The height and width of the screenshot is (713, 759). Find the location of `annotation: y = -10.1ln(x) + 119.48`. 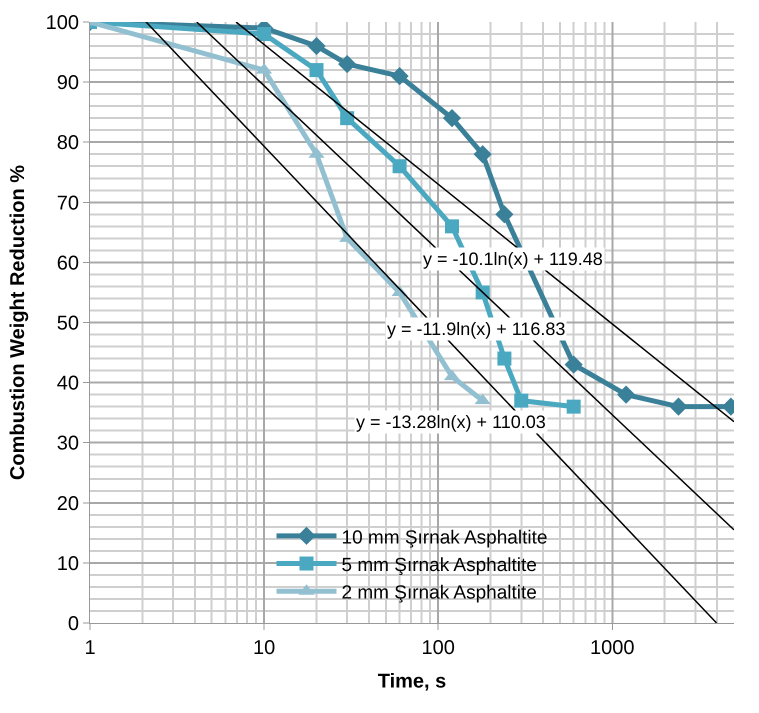

annotation: y = -10.1ln(x) + 119.48 is located at coordinates (513, 259).